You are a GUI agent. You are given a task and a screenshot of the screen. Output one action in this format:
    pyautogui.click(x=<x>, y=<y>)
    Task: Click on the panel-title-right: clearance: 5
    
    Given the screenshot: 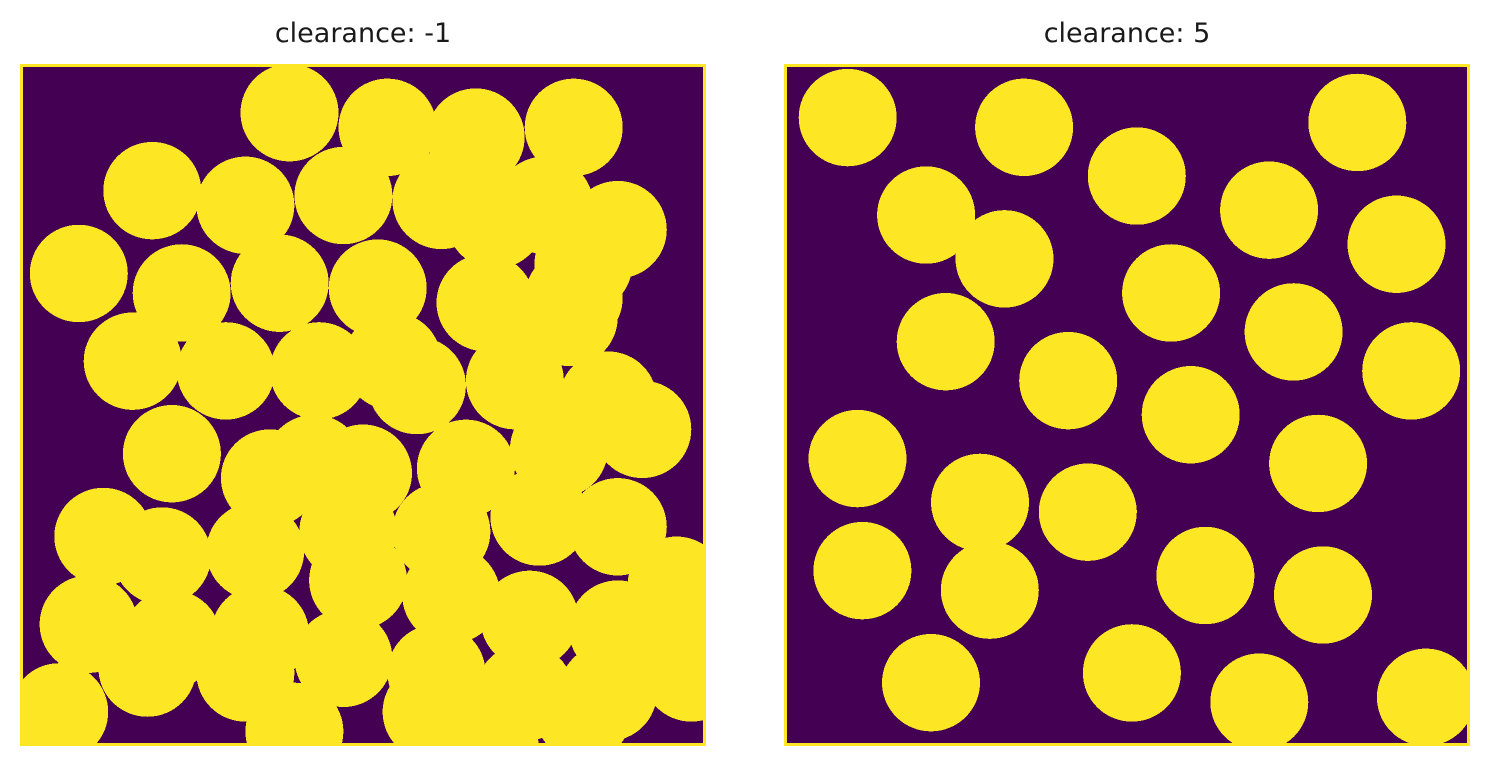 What is the action you would take?
    pyautogui.click(x=1127, y=33)
    